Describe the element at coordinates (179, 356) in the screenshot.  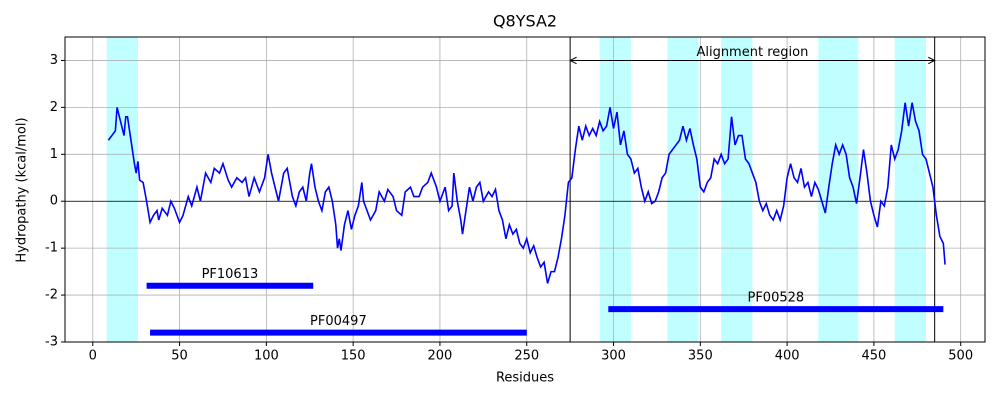
I see `x-tick-label: 50` at that location.